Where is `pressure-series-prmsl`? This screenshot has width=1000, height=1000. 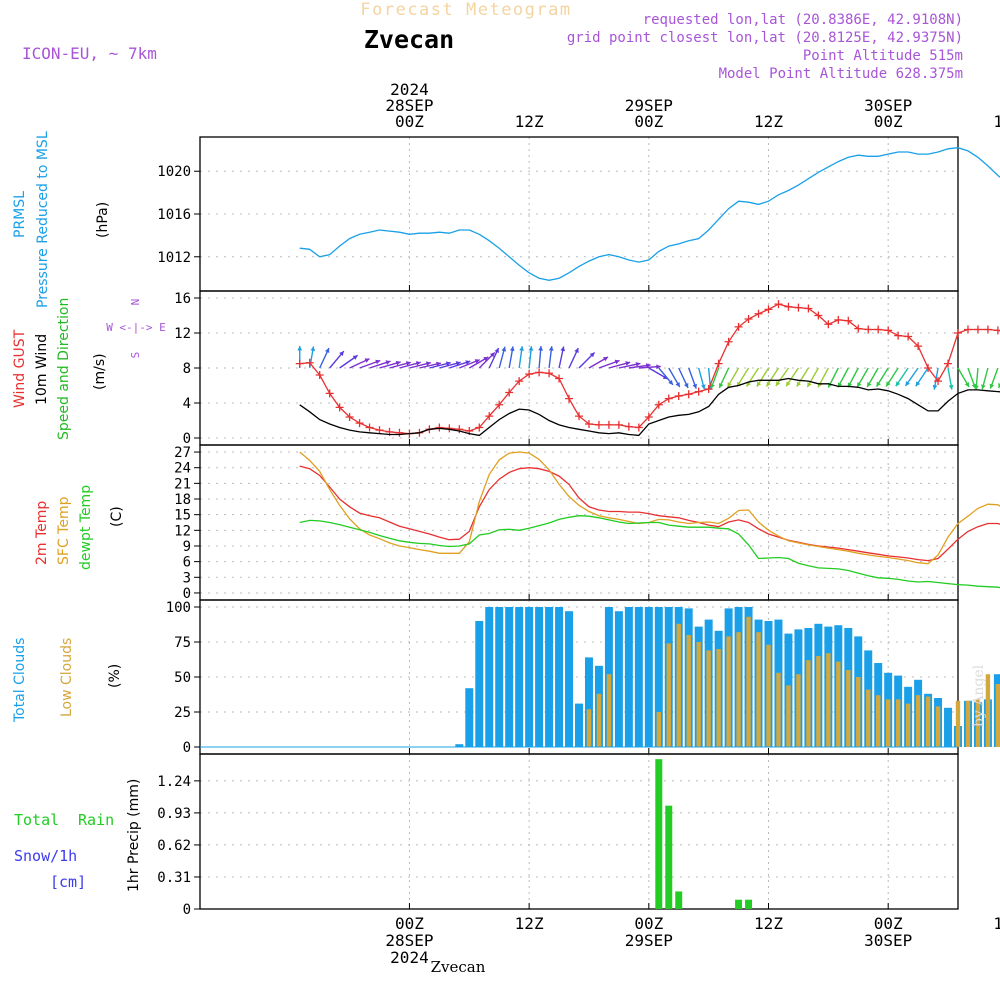 pressure-series-prmsl is located at coordinates (649, 214).